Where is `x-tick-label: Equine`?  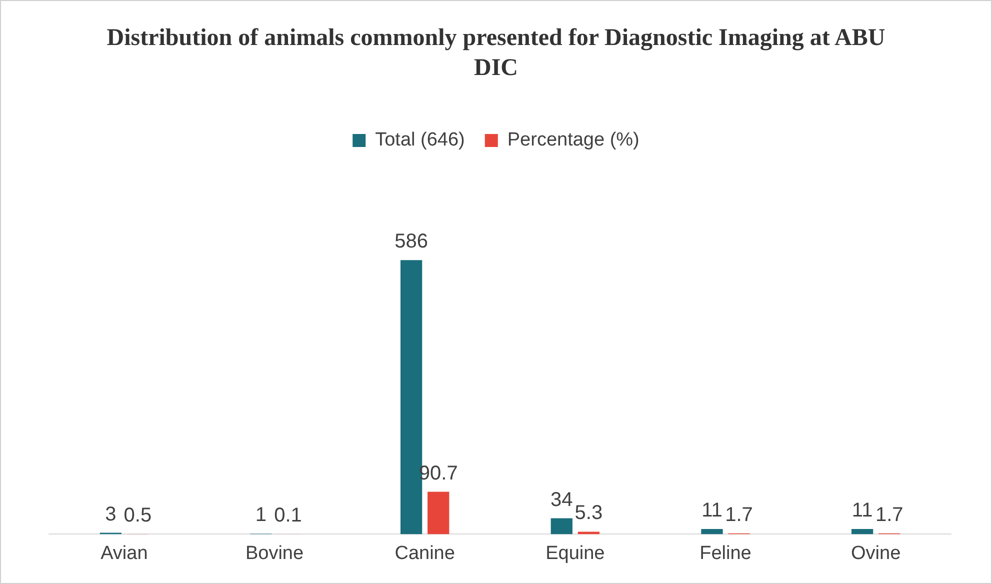 x-tick-label: Equine is located at coordinates (575, 553).